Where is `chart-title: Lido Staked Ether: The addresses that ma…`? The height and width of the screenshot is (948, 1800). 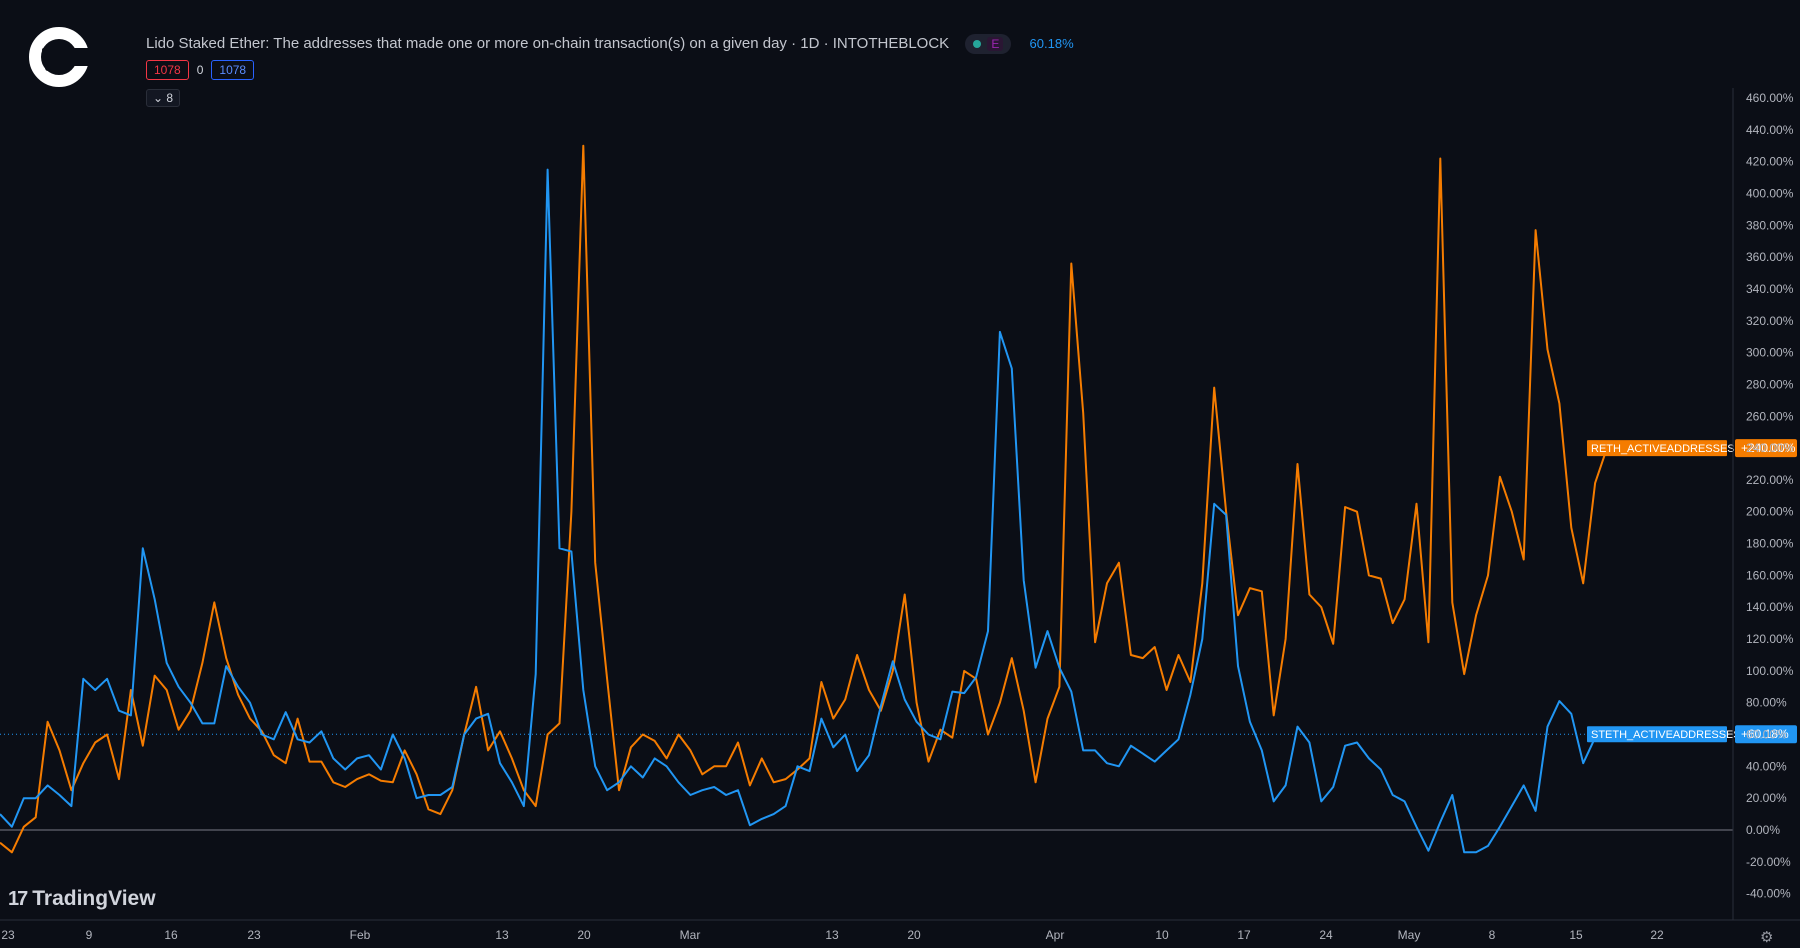
chart-title: Lido Staked Ether: The addresses that ma… is located at coordinates (548, 43).